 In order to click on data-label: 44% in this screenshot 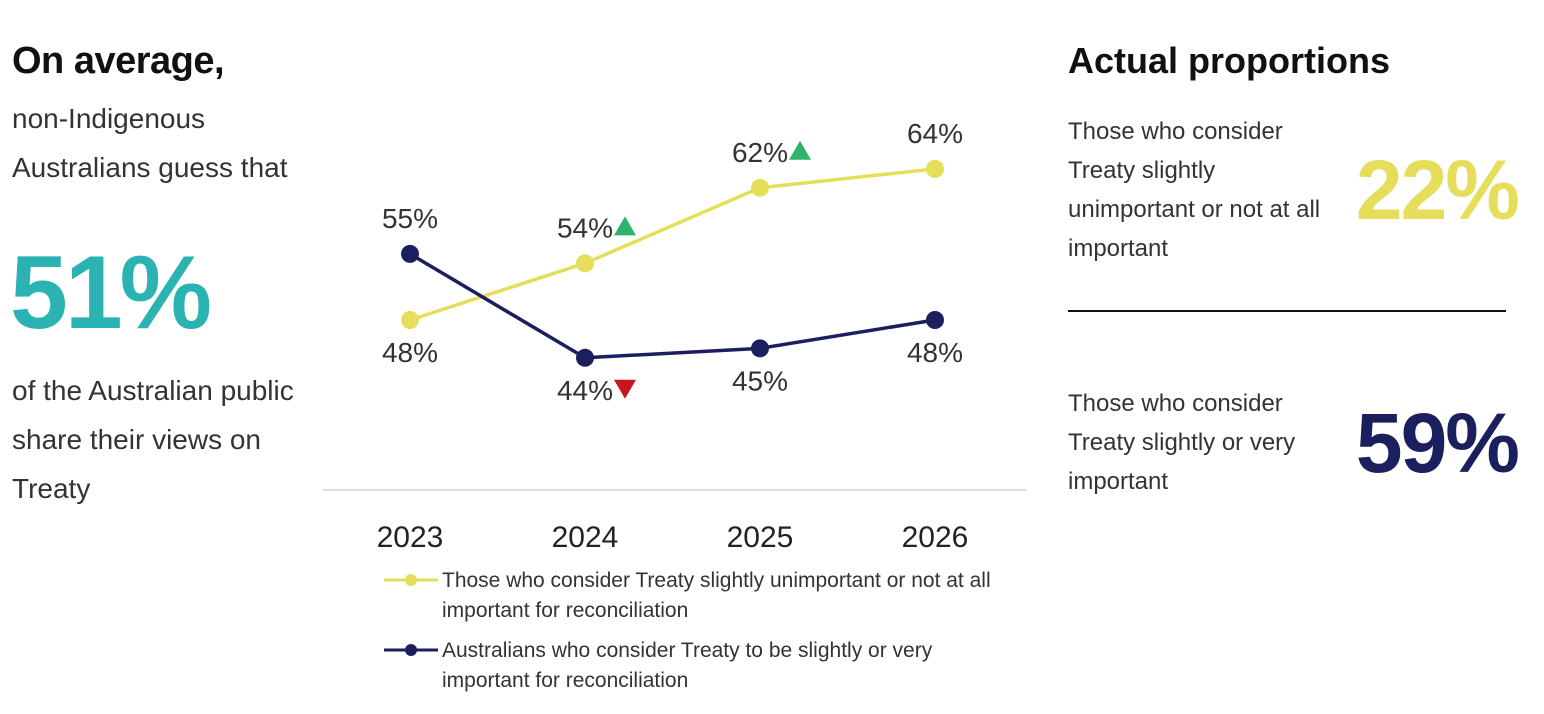, I will do `click(585, 390)`.